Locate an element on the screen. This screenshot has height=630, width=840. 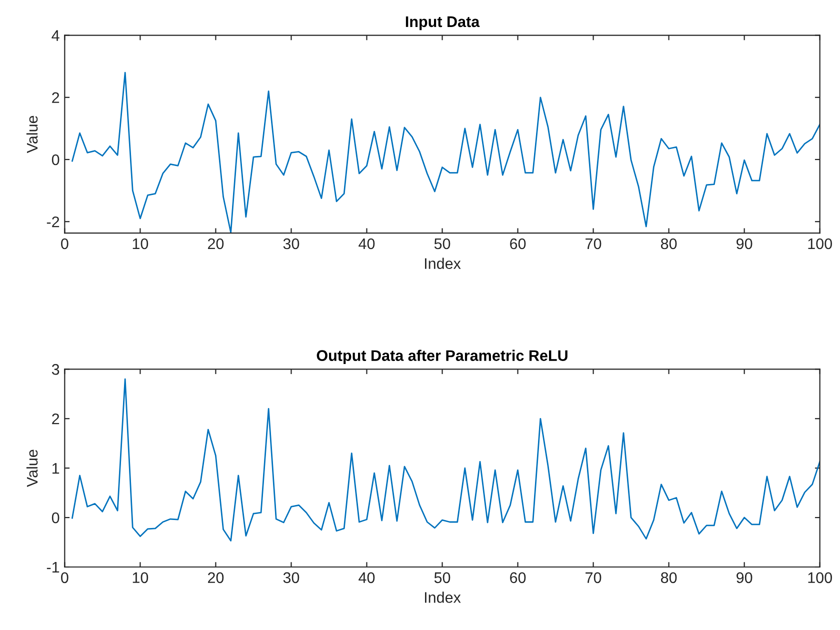
chart-title: Input Data is located at coordinates (443, 23).